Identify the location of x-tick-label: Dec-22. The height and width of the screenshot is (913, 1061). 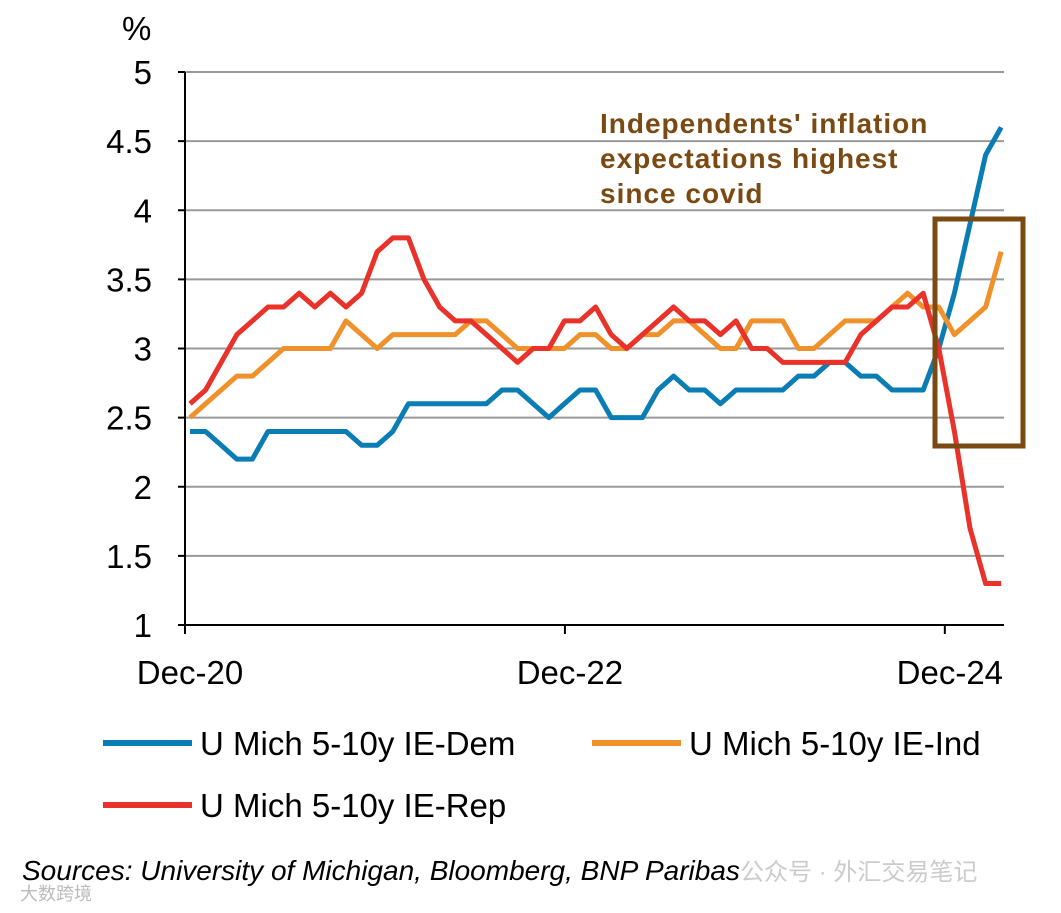
(570, 672).